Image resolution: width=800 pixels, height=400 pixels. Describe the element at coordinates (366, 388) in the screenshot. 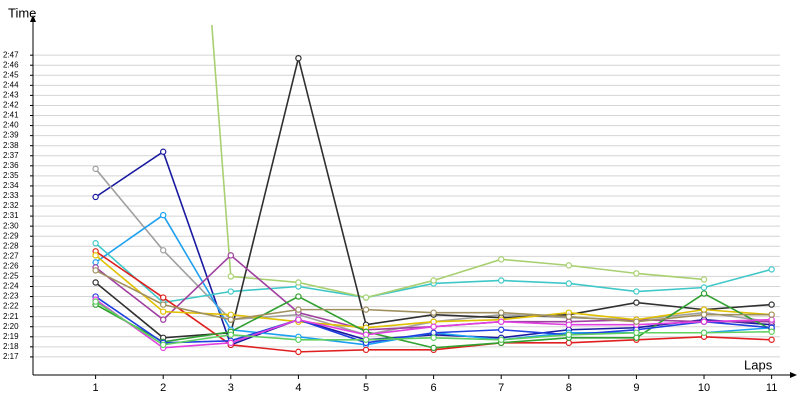

I see `x-tick-label: 5` at that location.